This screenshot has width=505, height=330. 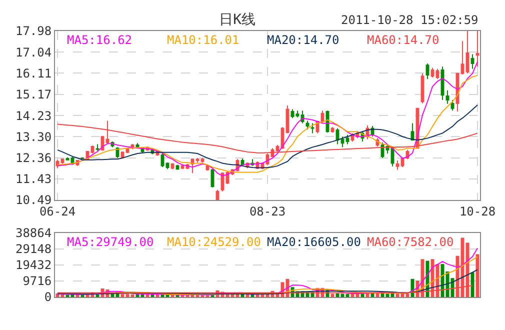 I want to click on text: MA10:16.01, so click(x=203, y=40).